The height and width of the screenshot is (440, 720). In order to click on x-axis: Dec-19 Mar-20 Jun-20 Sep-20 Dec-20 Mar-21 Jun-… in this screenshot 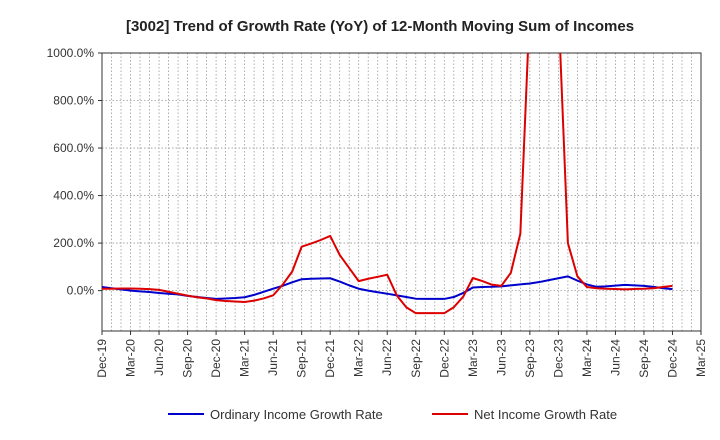, I will do `click(401, 354)`.